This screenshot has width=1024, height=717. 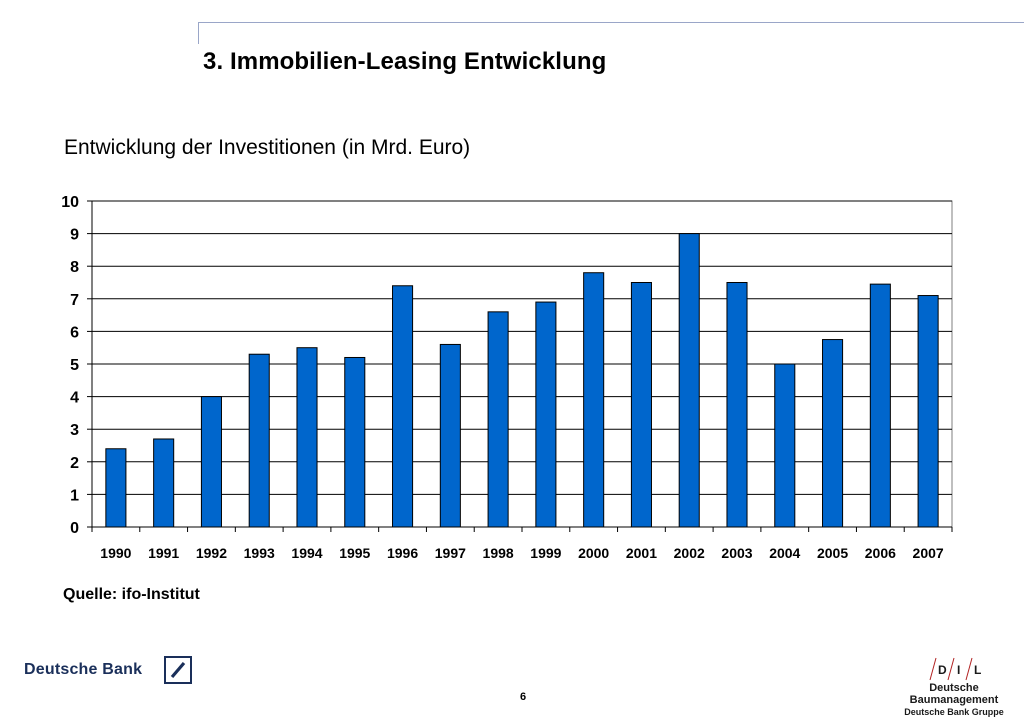 I want to click on y-tick-label: 3, so click(x=74, y=430).